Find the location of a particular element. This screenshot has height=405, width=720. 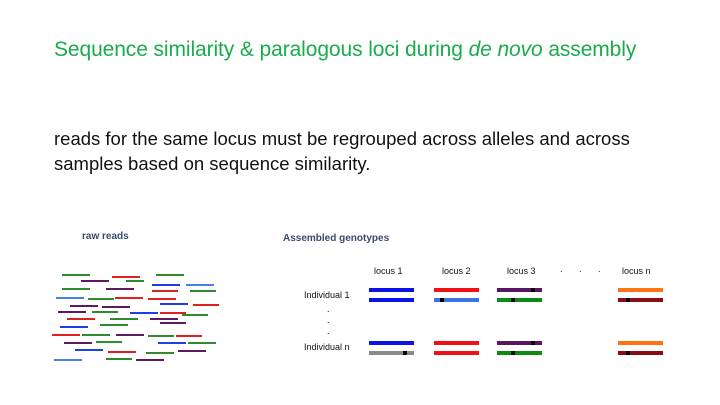

locus-2-header: locus 2 is located at coordinates (456, 271).